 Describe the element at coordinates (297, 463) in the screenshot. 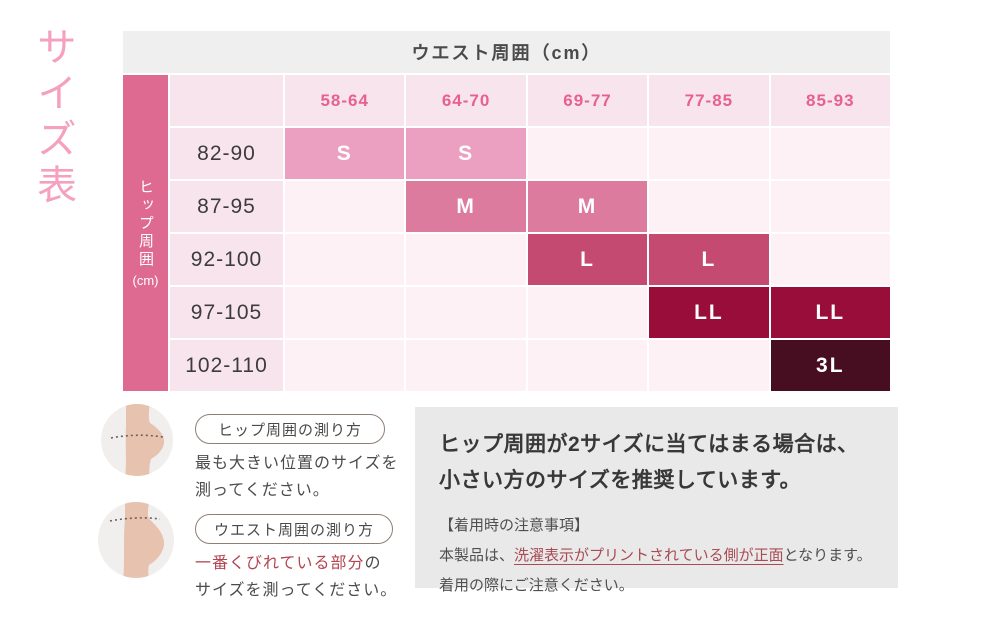

I see `hip-desc-line1: 最も大きい位置のサイズを` at that location.